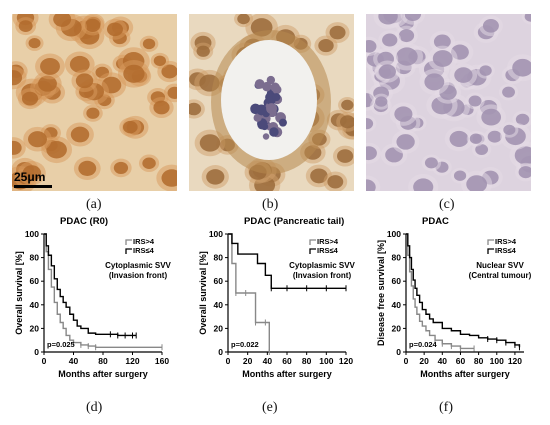 The image size is (550, 425). What do you see at coordinates (271, 102) in the screenshot?
I see `micrograph-b` at bounding box center [271, 102].